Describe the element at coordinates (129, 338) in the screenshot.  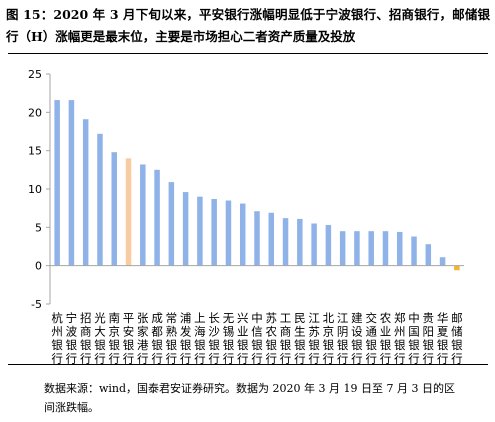
I see `category-label: 平安银行` at that location.